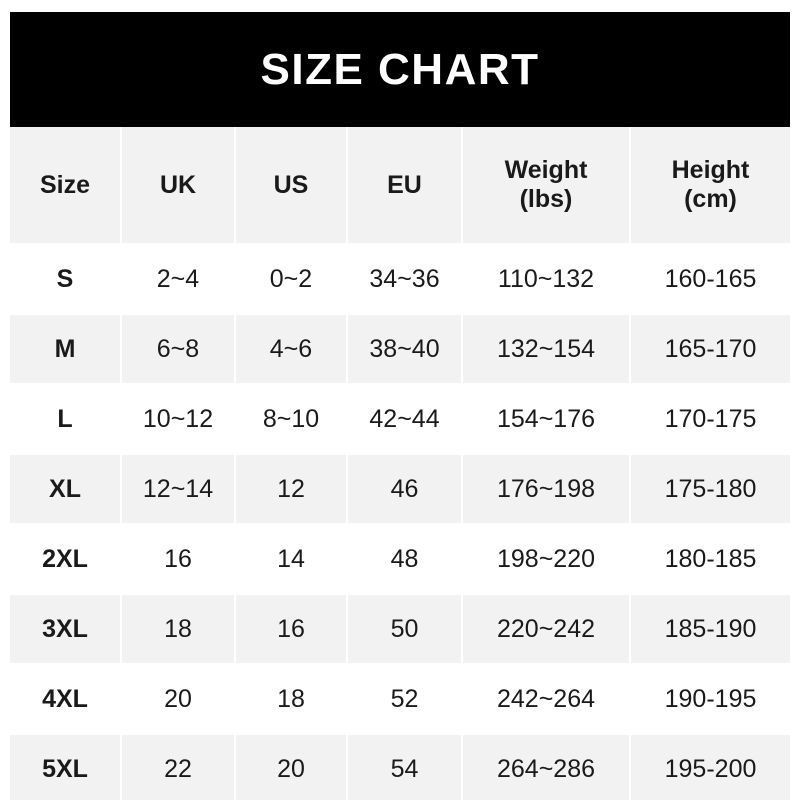  What do you see at coordinates (405, 629) in the screenshot?
I see `cell-eu: 50` at bounding box center [405, 629].